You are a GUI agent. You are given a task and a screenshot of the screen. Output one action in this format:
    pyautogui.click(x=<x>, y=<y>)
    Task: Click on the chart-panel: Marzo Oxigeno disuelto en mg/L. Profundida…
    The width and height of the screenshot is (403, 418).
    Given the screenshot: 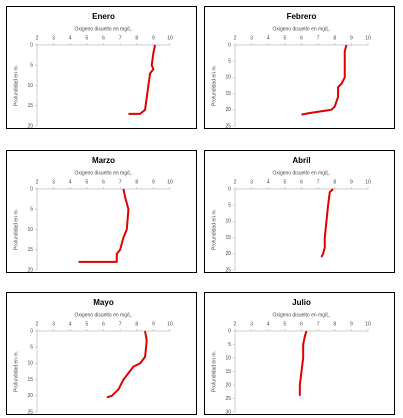 What is the action you would take?
    pyautogui.click(x=101, y=211)
    